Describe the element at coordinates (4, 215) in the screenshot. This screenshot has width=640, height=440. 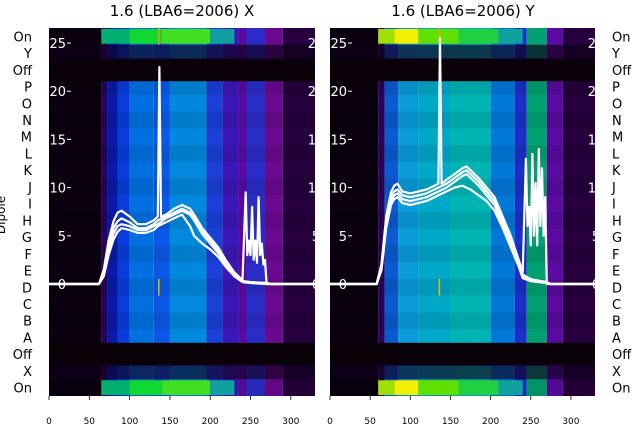
I see `y-axis-label: Dipole` at that location.